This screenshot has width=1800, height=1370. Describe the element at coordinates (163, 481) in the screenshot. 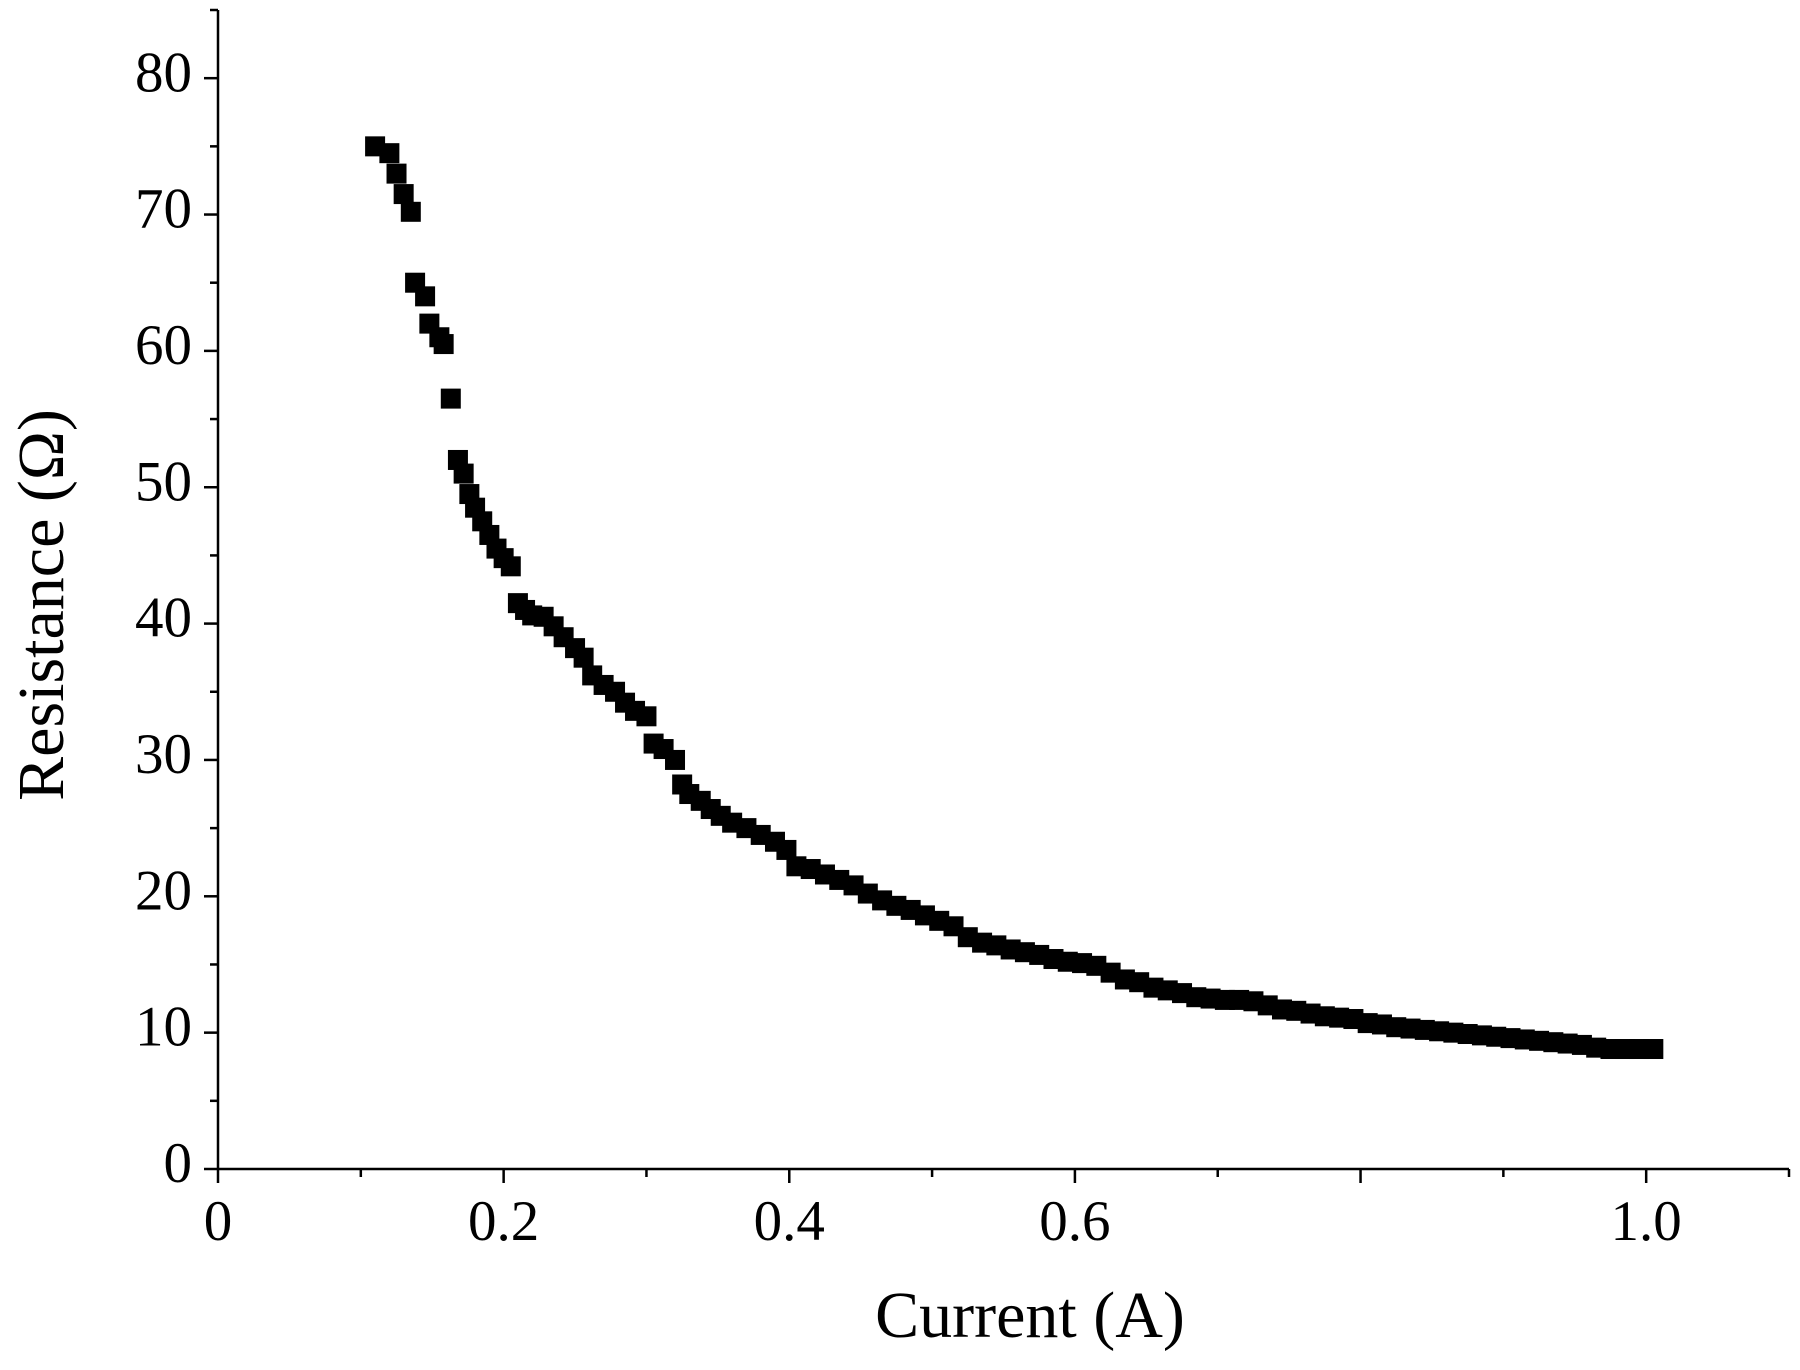

I see `y-tick-label: 50` at that location.